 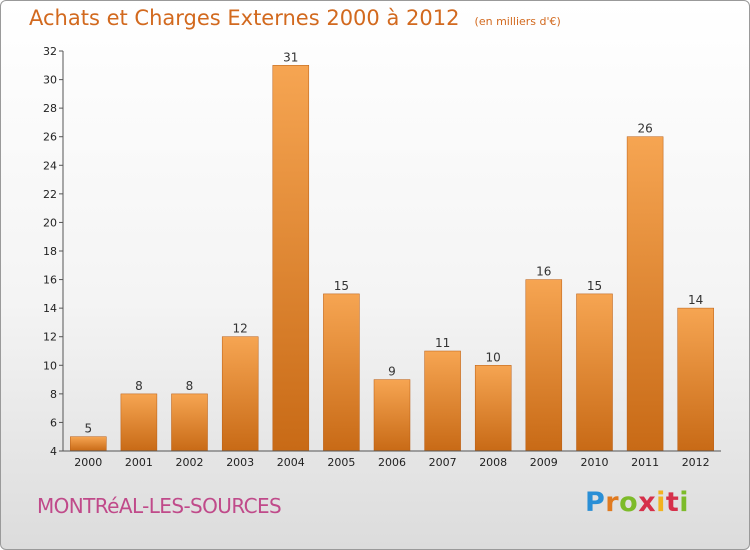 What do you see at coordinates (341, 462) in the screenshot?
I see `x-tick-label: 2005` at bounding box center [341, 462].